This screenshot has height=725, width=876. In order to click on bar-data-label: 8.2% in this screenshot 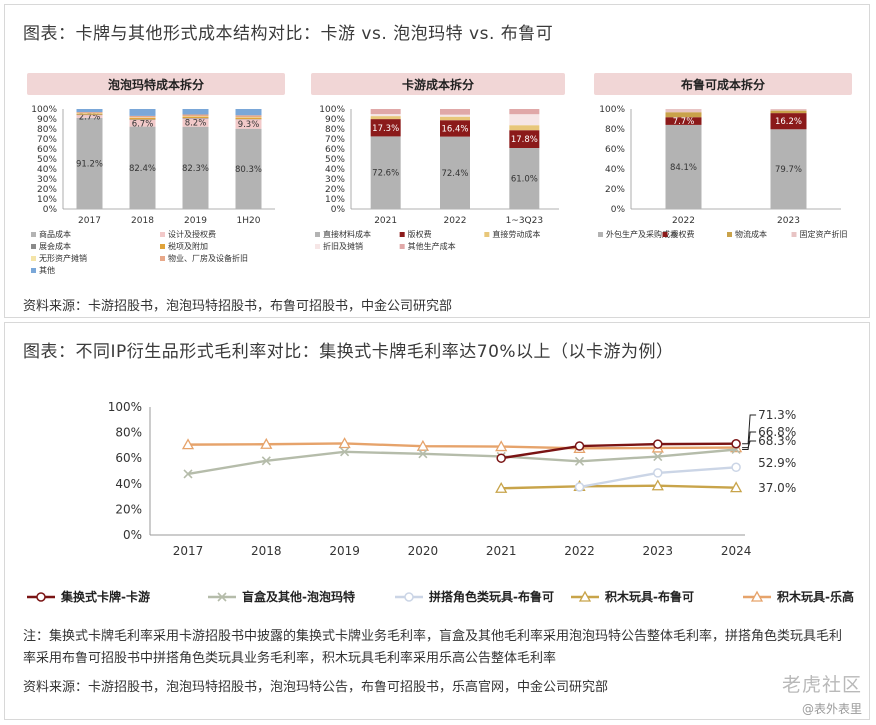, I will do `click(196, 124)`.